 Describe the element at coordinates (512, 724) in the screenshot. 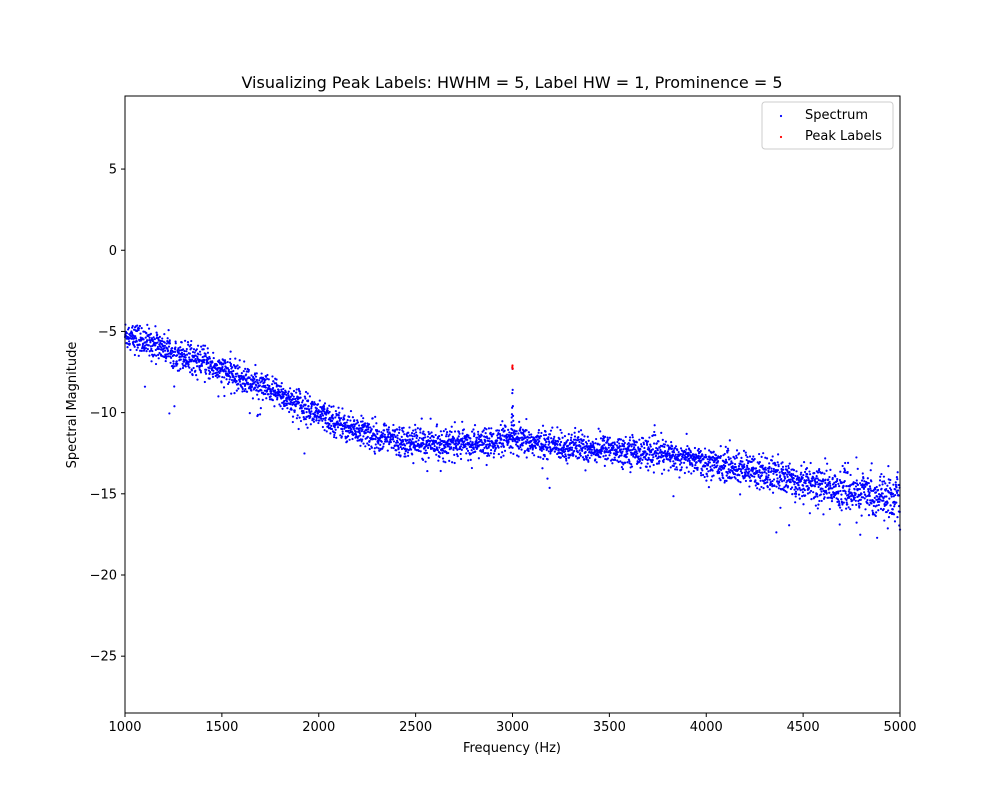

I see `x-axis: 1000 1500 2000 2500 3000 3500 4000 4500 5000` at that location.